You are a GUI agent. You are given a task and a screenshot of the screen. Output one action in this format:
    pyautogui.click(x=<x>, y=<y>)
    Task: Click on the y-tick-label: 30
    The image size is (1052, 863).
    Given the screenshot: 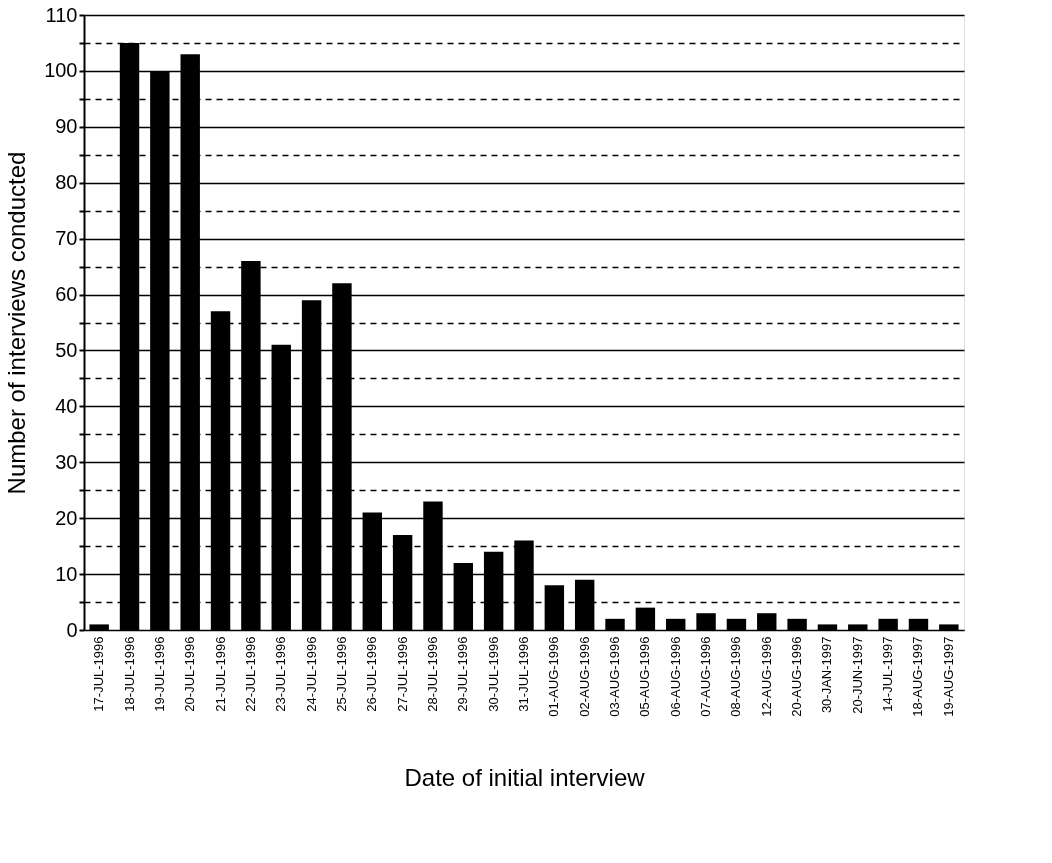 What is the action you would take?
    pyautogui.click(x=66, y=461)
    